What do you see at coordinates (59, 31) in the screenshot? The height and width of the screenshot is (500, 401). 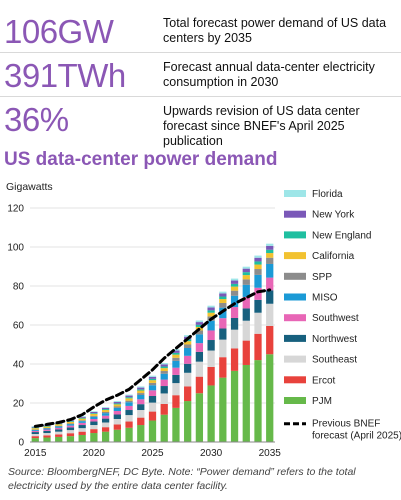 I see `stat-value: 106GW` at bounding box center [59, 31].